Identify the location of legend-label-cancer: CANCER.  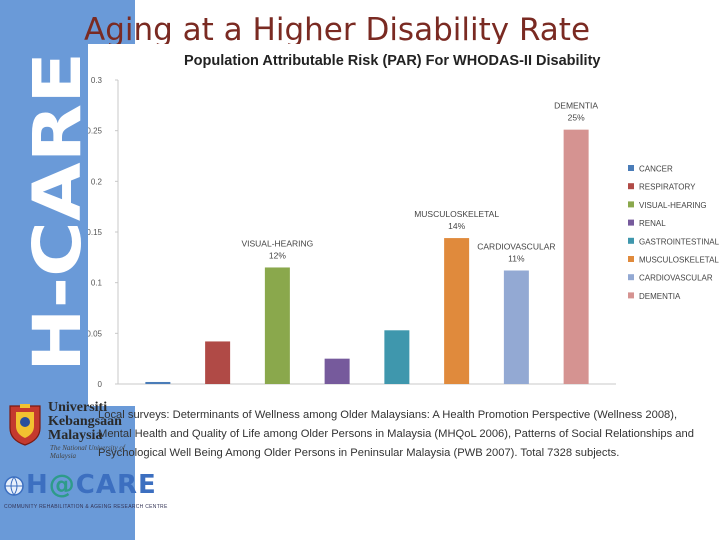
(656, 169).